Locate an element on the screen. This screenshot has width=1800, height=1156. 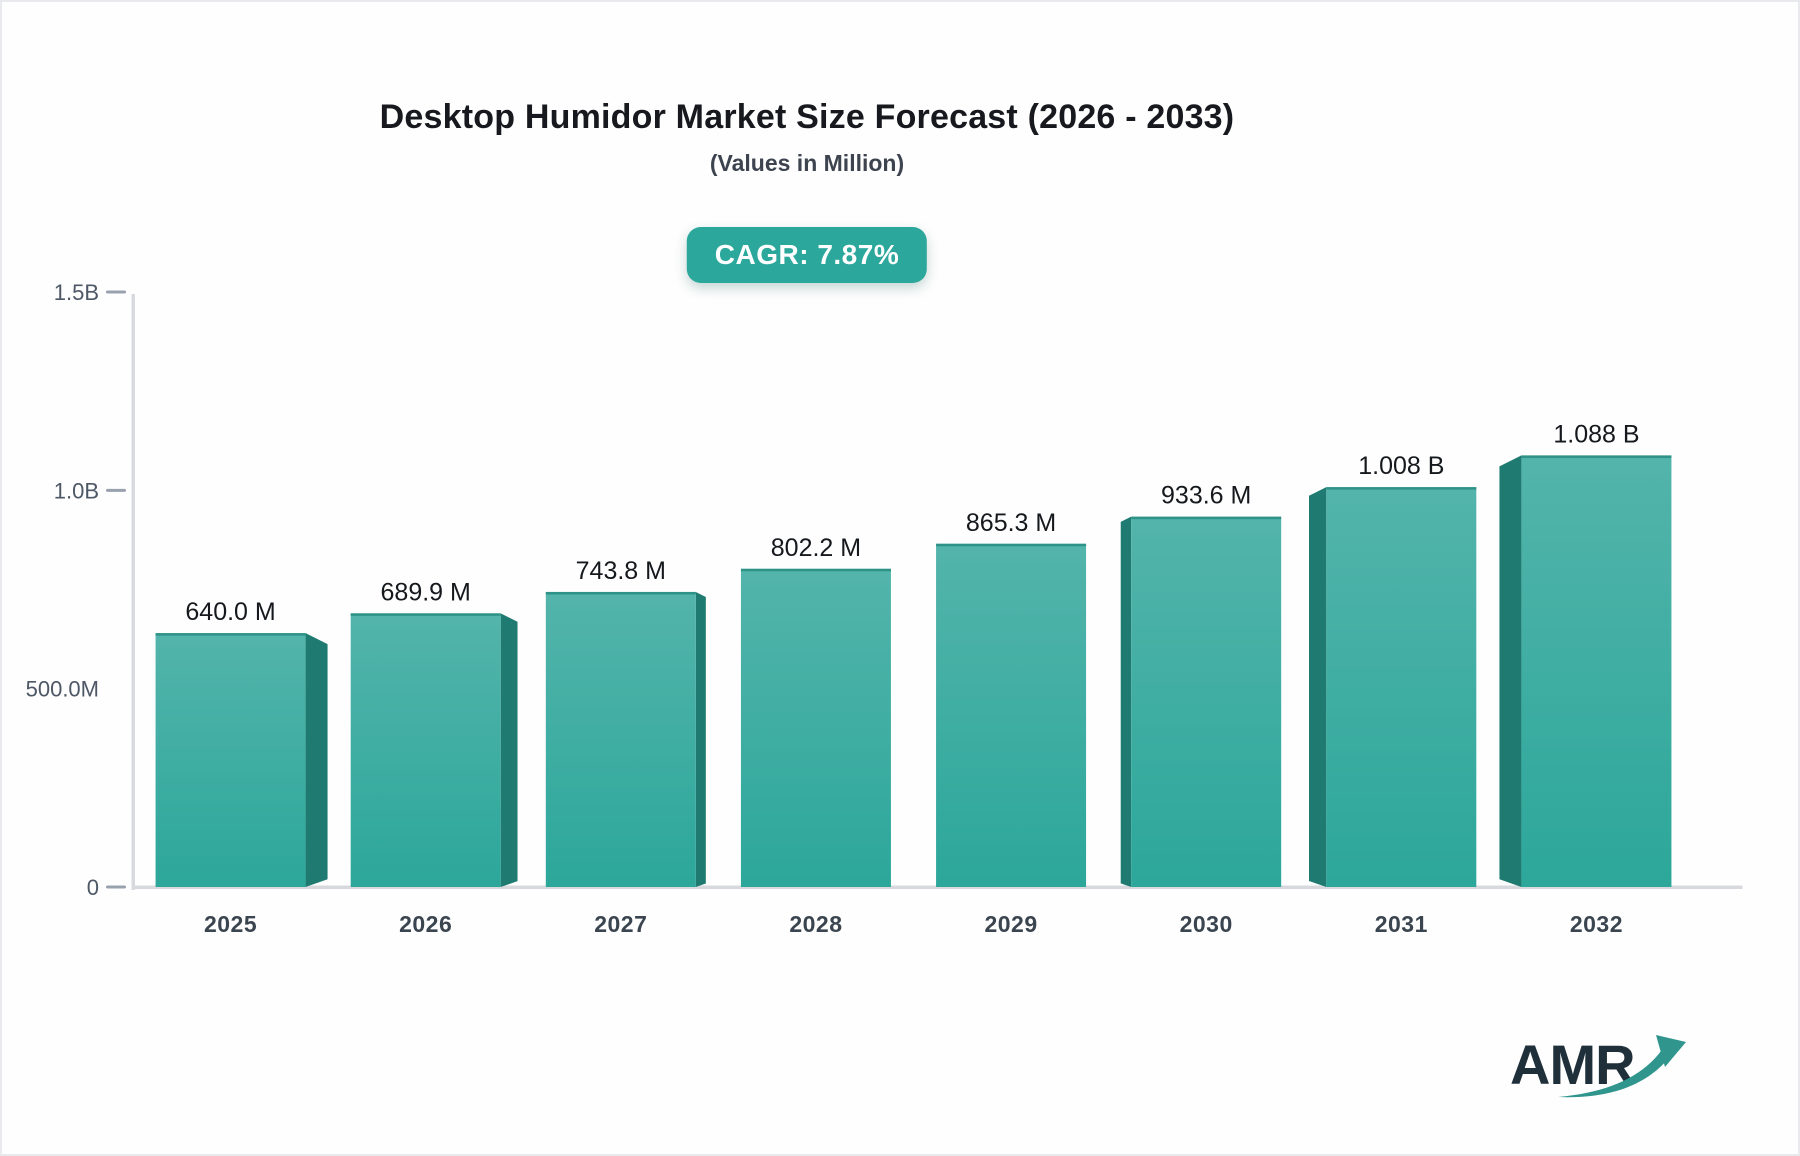
x-tick-label: 2028 is located at coordinates (815, 924).